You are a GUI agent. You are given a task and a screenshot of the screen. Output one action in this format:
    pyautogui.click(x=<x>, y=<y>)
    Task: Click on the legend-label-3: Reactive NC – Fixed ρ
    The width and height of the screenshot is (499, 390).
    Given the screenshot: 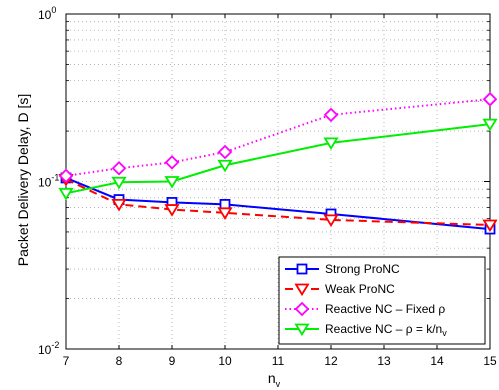 What is the action you would take?
    pyautogui.click(x=385, y=309)
    